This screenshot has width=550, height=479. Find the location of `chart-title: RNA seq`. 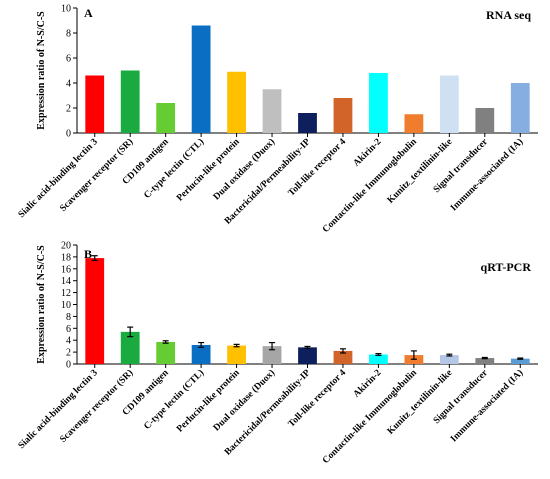

chart-title: RNA seq is located at coordinates (508, 15).